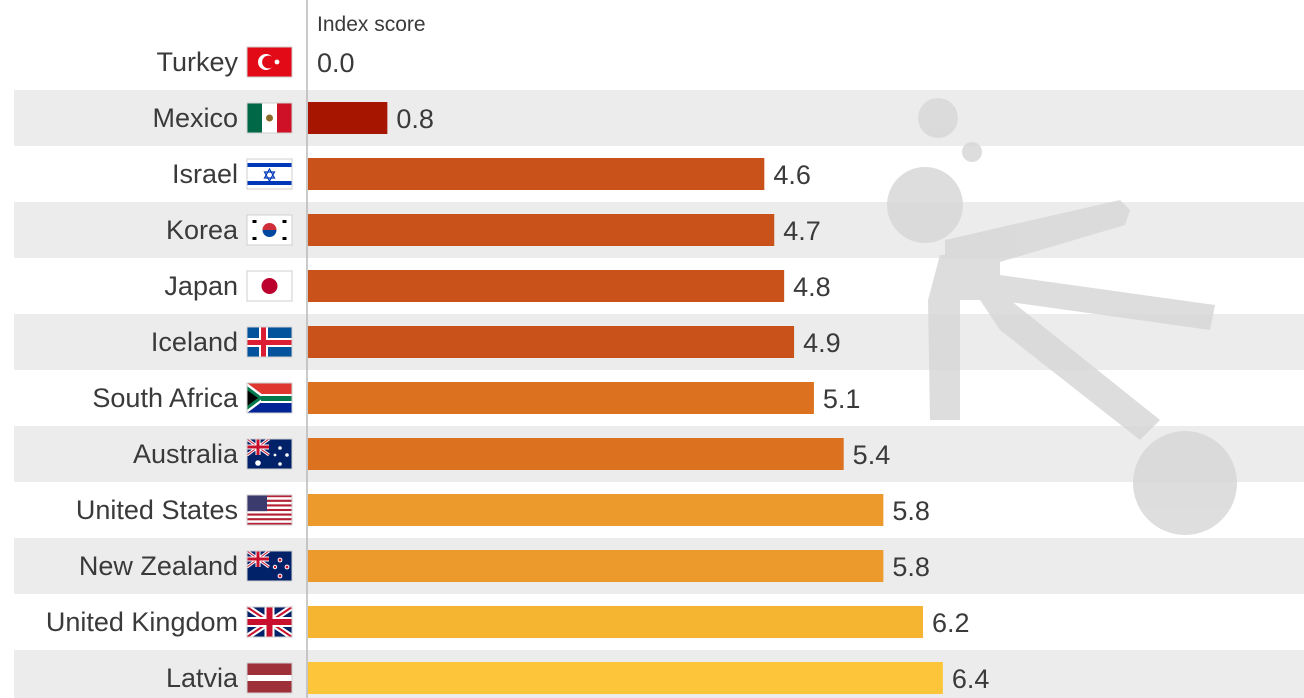 Image resolution: width=1304 pixels, height=698 pixels. What do you see at coordinates (202, 230) in the screenshot?
I see `country-label-korea: Korea` at bounding box center [202, 230].